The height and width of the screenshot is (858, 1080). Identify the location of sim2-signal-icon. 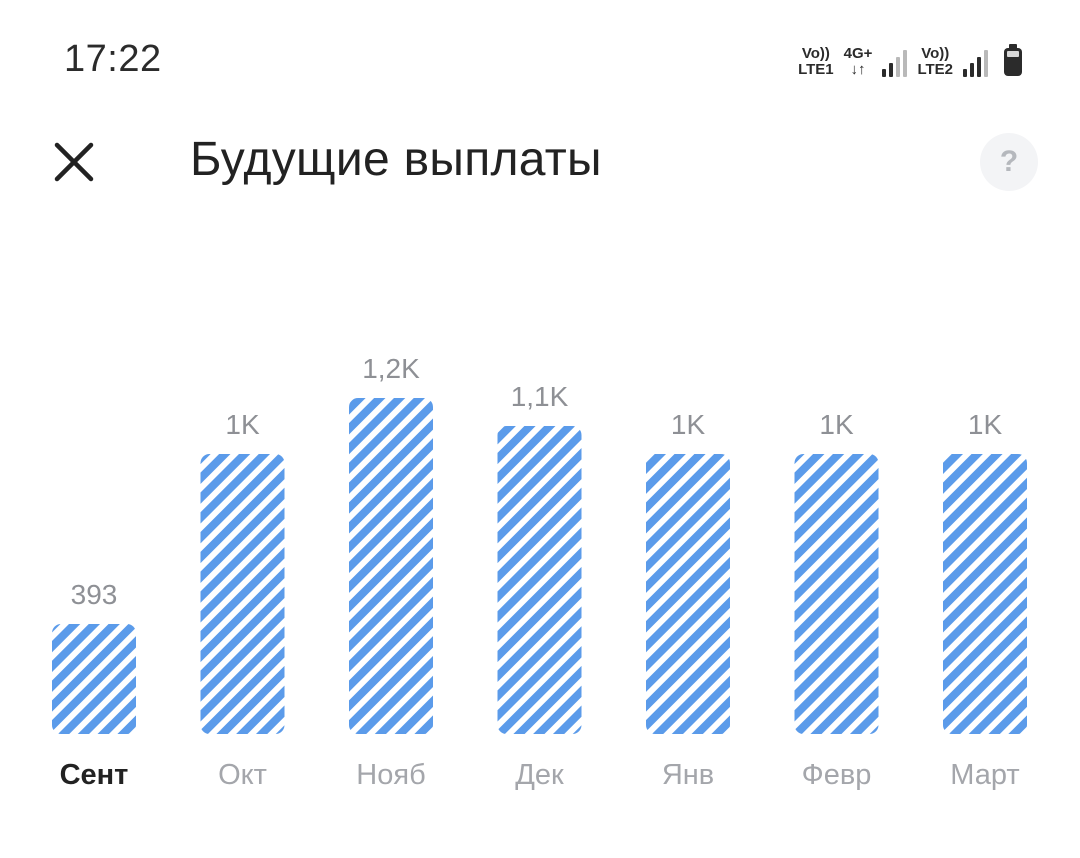
(975, 62).